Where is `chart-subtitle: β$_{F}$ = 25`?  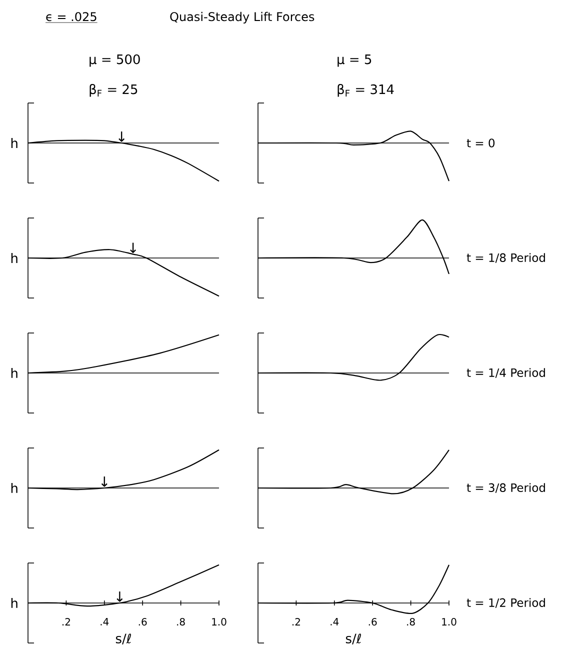
chart-subtitle: β$_{F}$ = 25 is located at coordinates (114, 90).